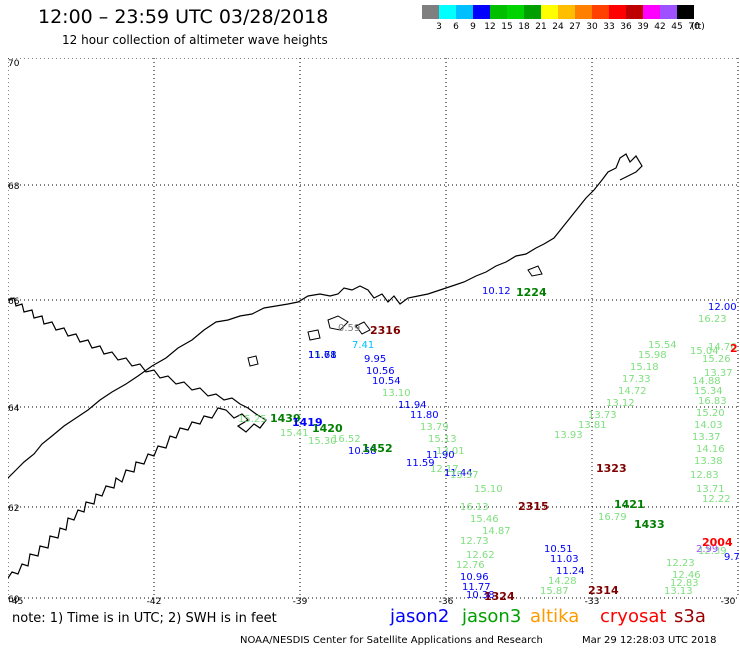 The height and width of the screenshot is (650, 740). What do you see at coordinates (396, 393) in the screenshot?
I see `wave-height-value: 13.10` at bounding box center [396, 393].